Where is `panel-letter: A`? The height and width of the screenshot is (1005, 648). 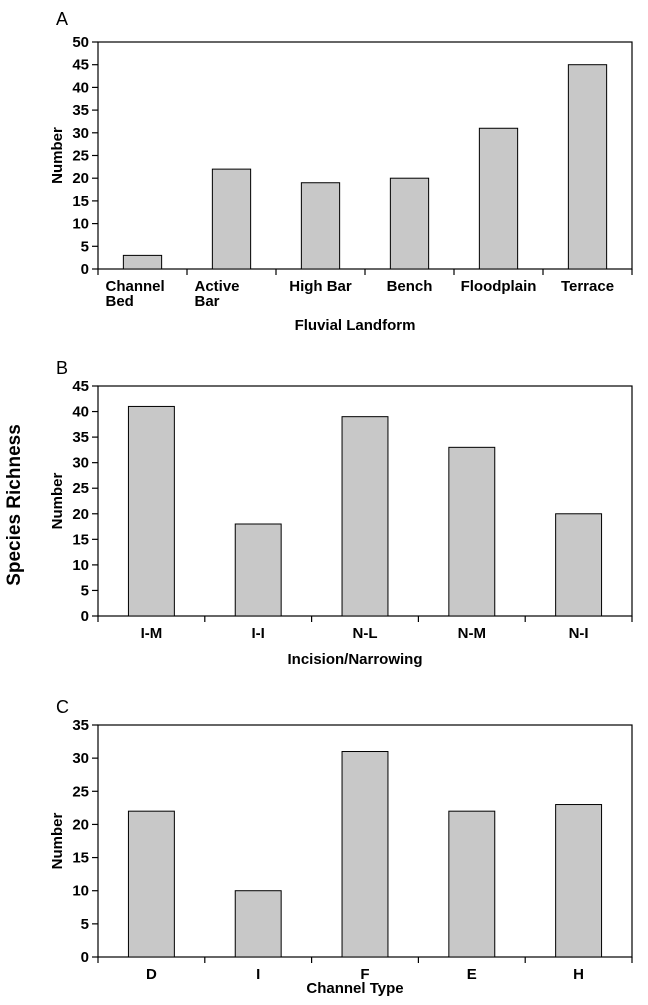
panel-letter: A is located at coordinates (62, 19).